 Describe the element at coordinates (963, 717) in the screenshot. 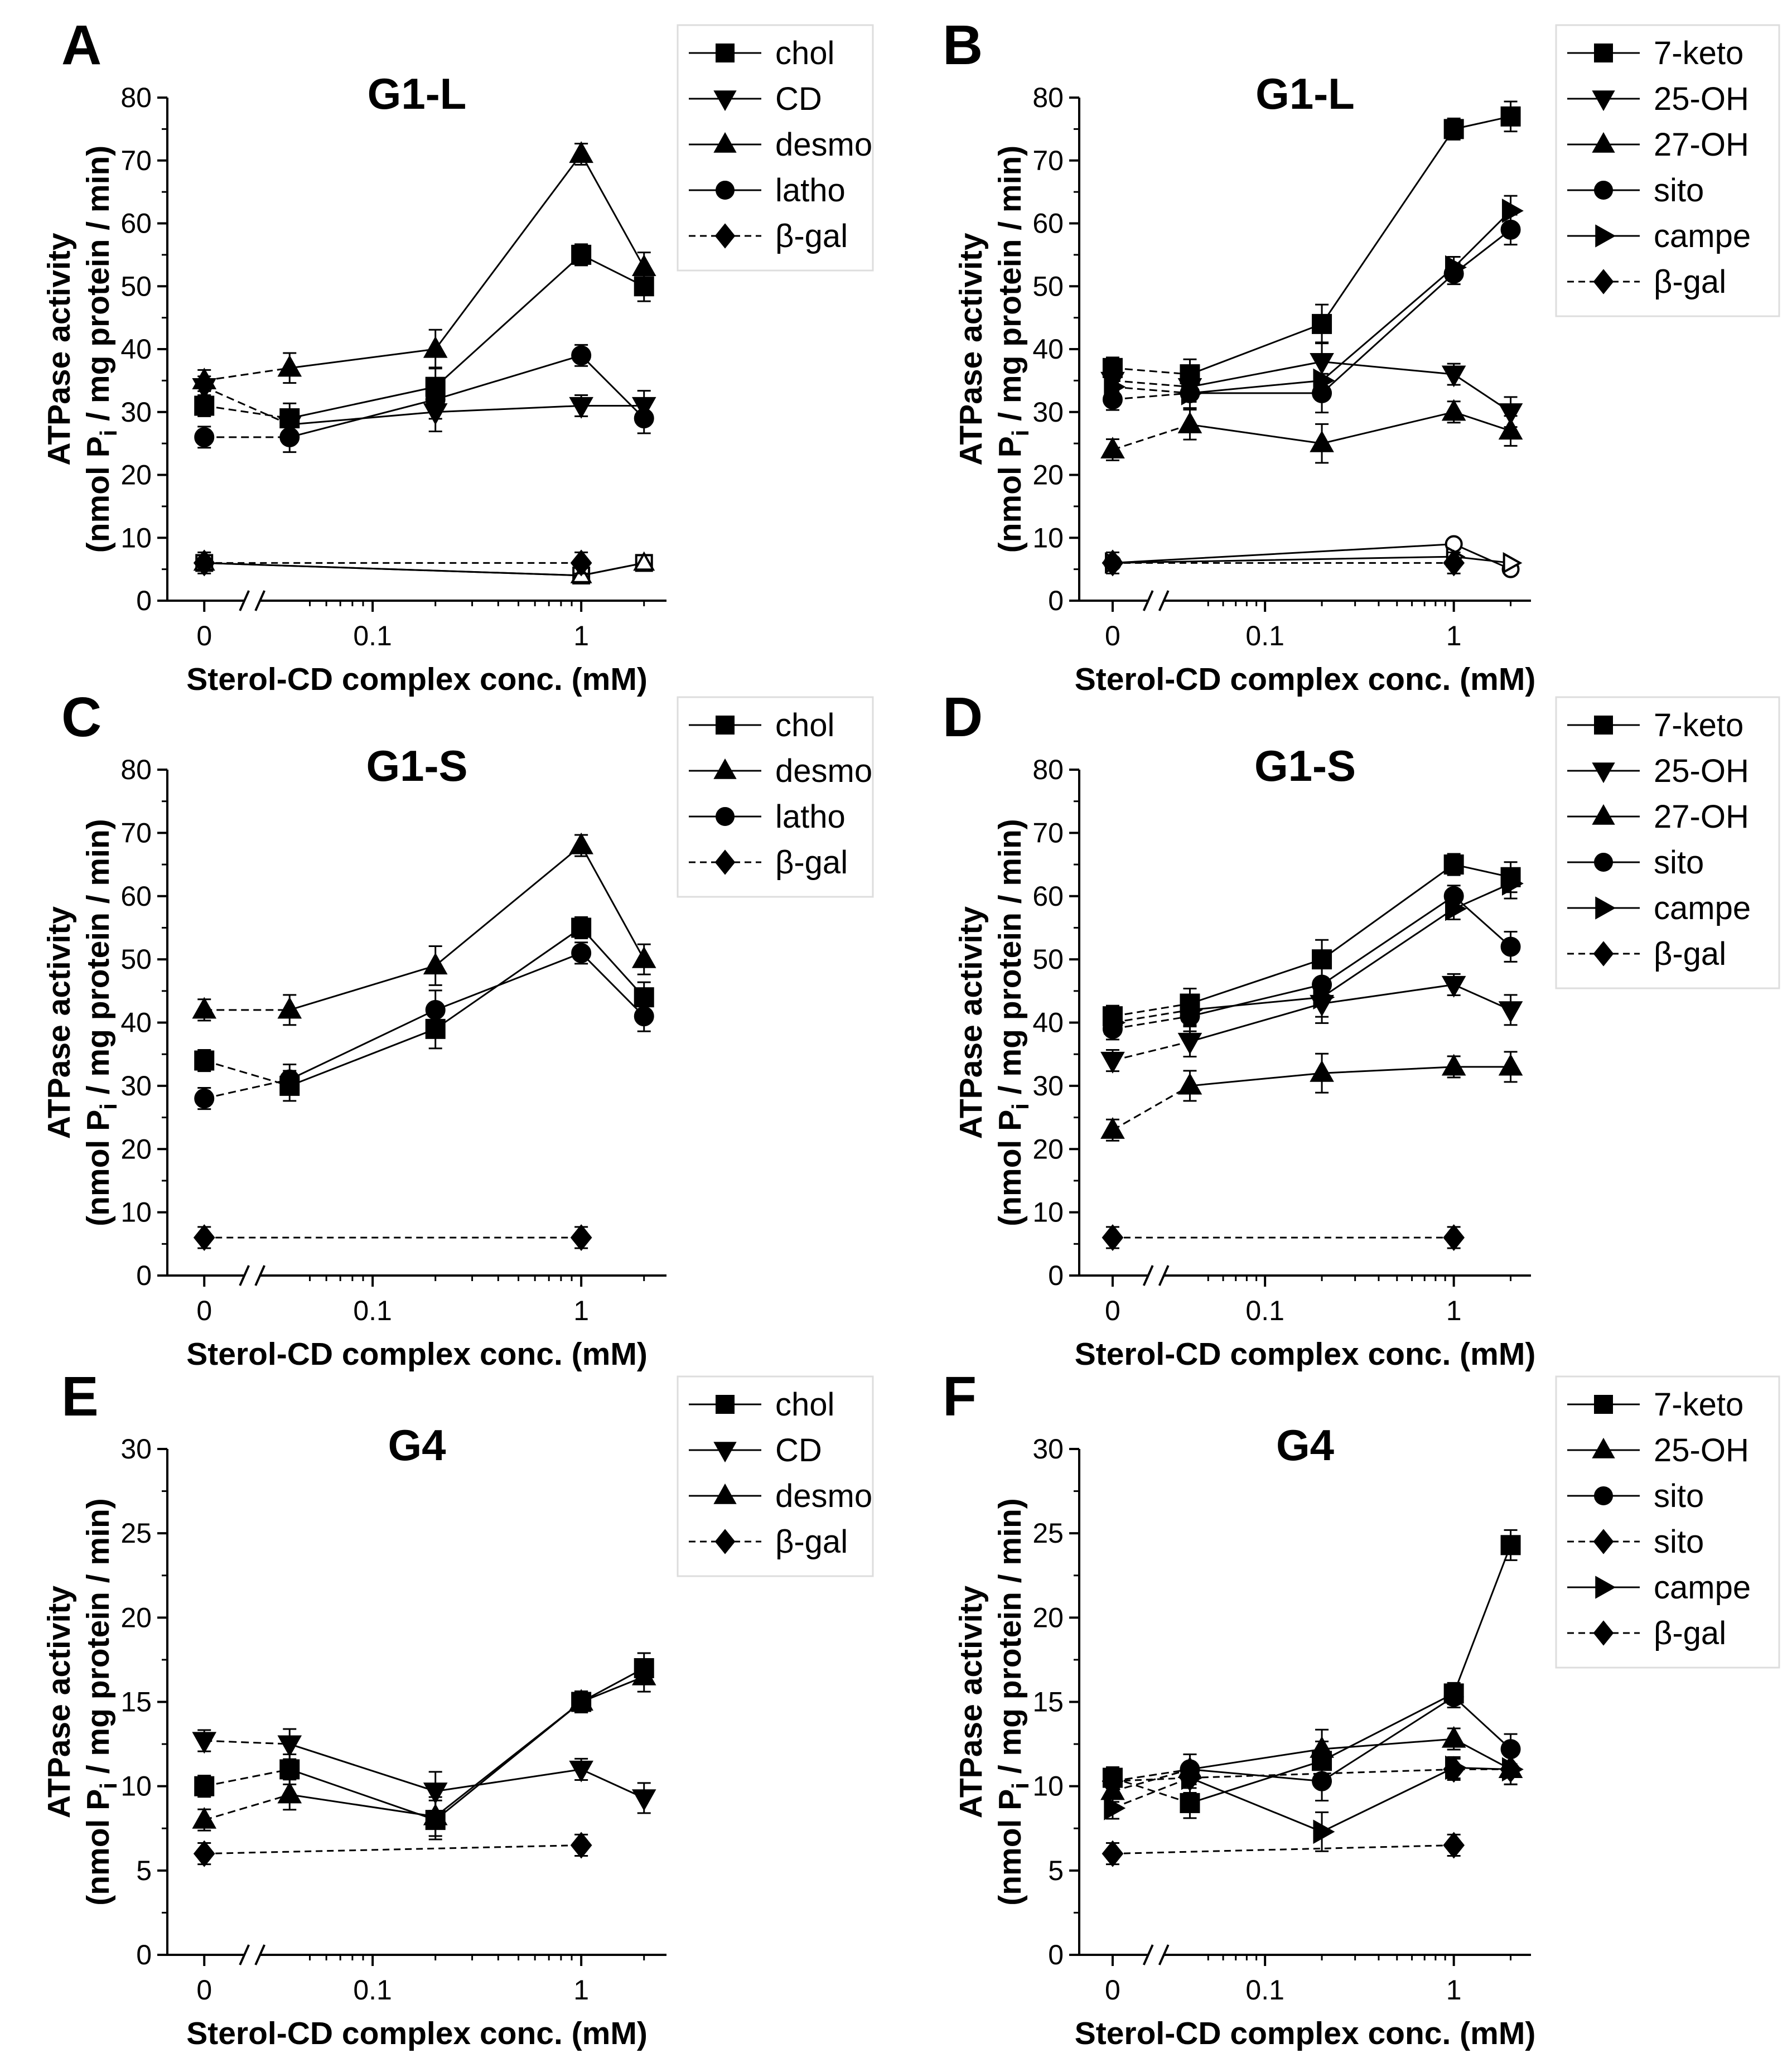

I see `panel-letter: D` at that location.